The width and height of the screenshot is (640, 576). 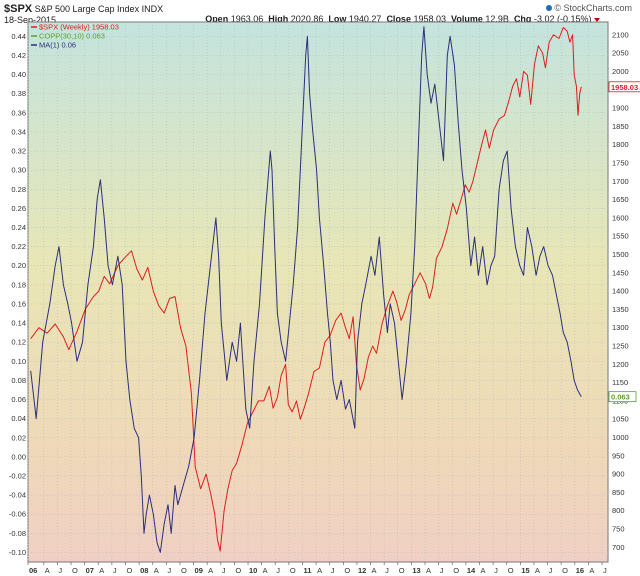 I want to click on high-value: 2020.86, so click(x=307, y=19).